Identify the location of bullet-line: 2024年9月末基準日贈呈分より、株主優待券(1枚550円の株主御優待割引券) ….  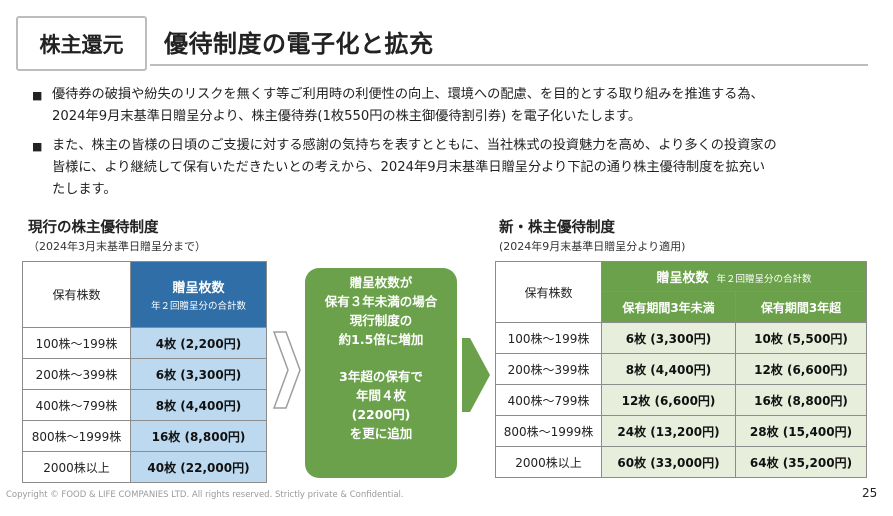
(347, 116).